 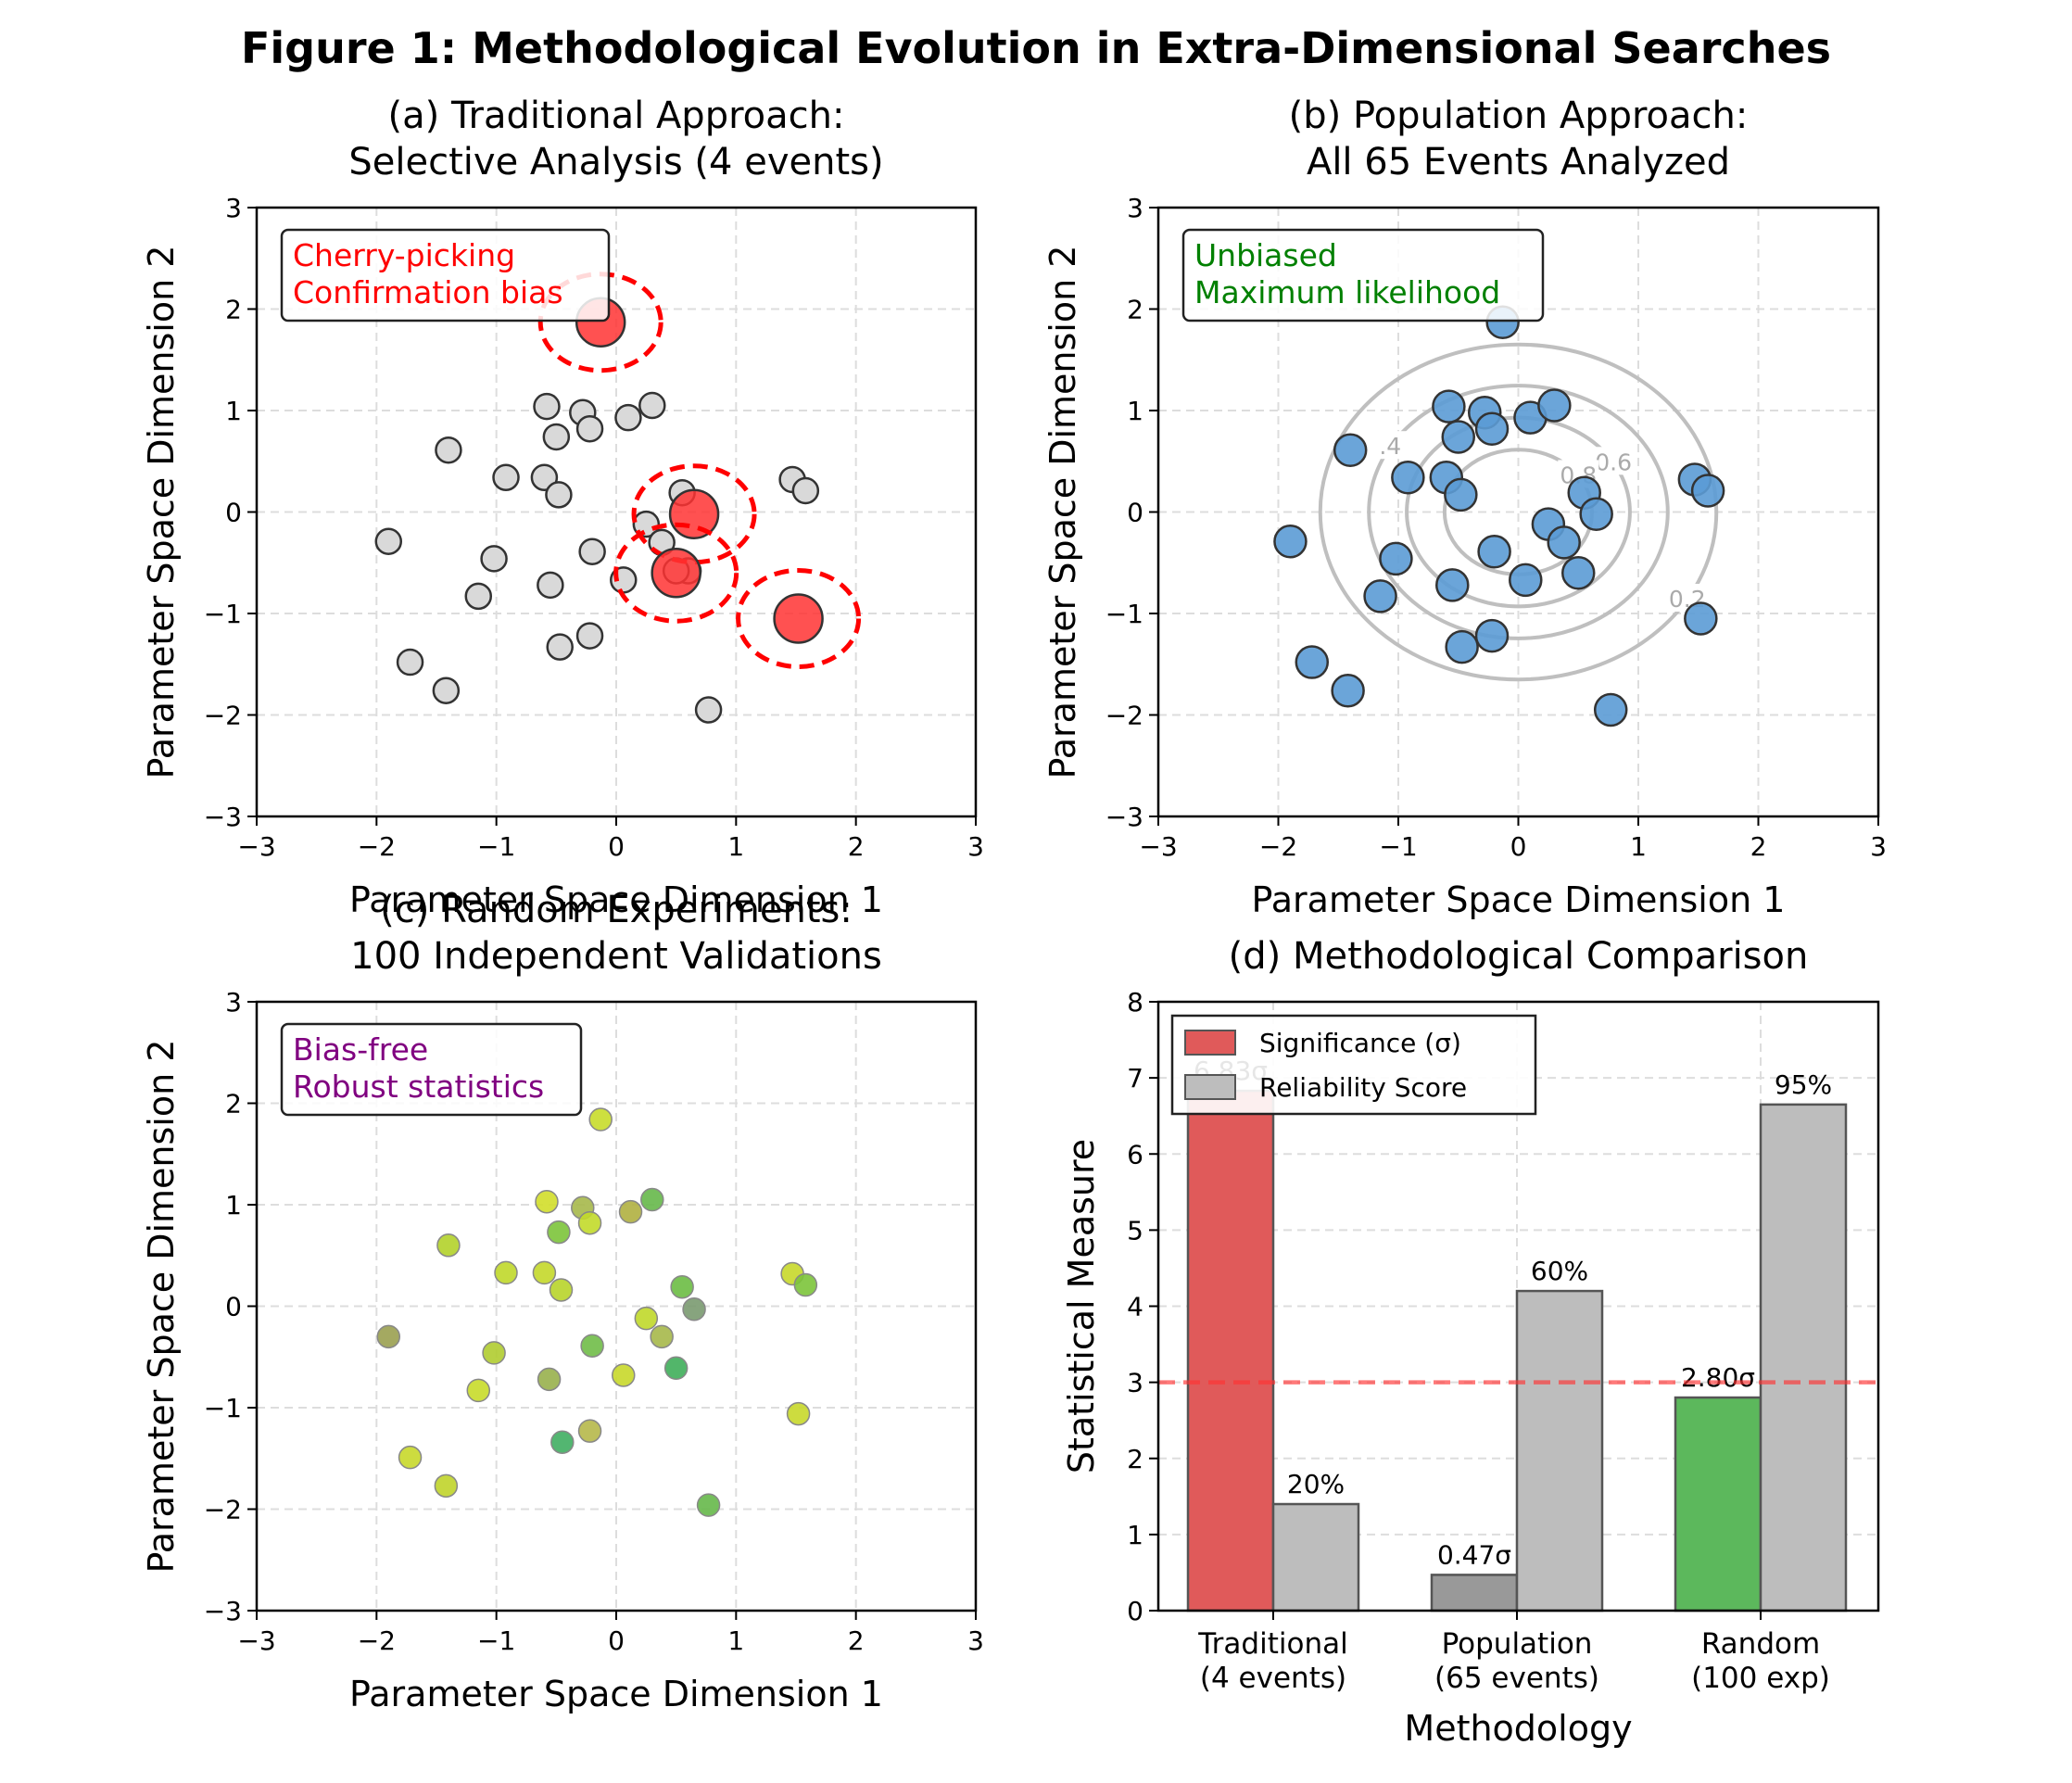 I want to click on x-tick-label: −1, so click(x=496, y=847).